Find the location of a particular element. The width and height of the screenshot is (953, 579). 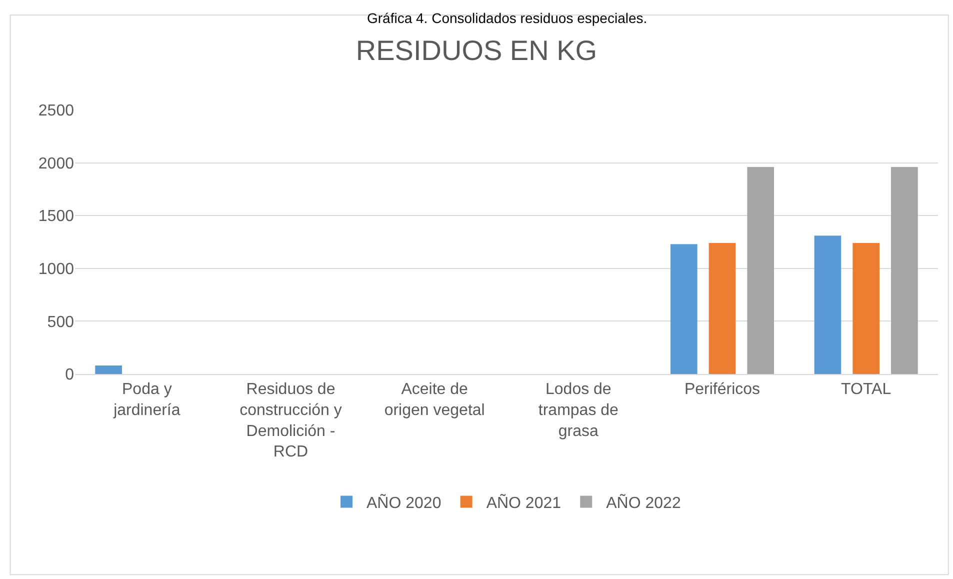

text: Gráfica 4. Consolidados residuos especiales. is located at coordinates (507, 18).